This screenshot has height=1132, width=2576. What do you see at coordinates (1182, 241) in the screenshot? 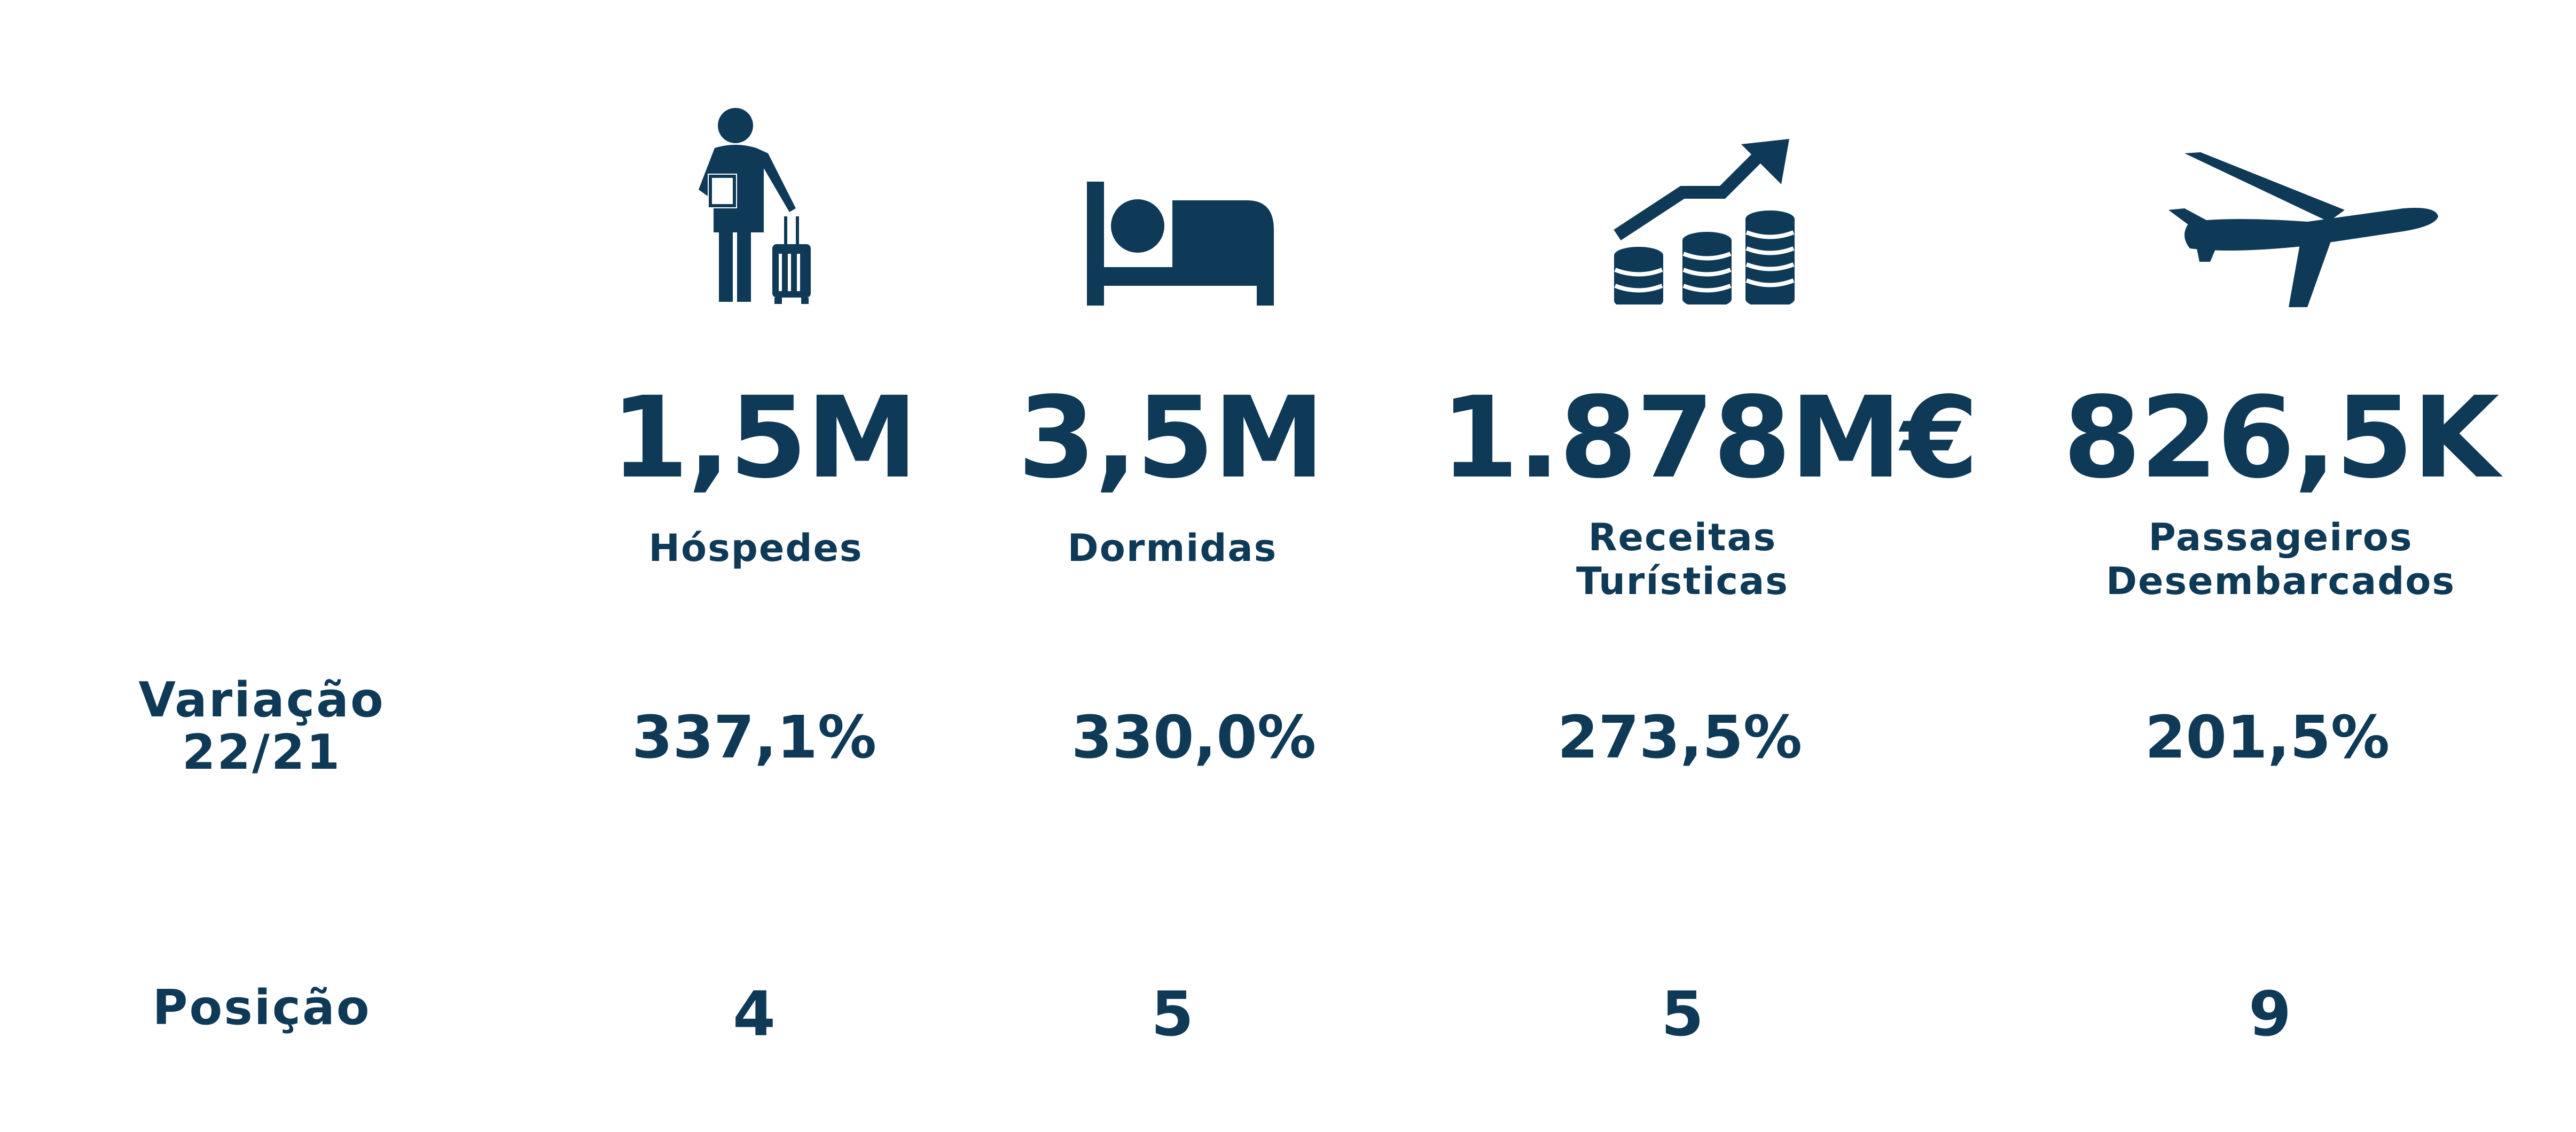
I see `bed-icon` at bounding box center [1182, 241].